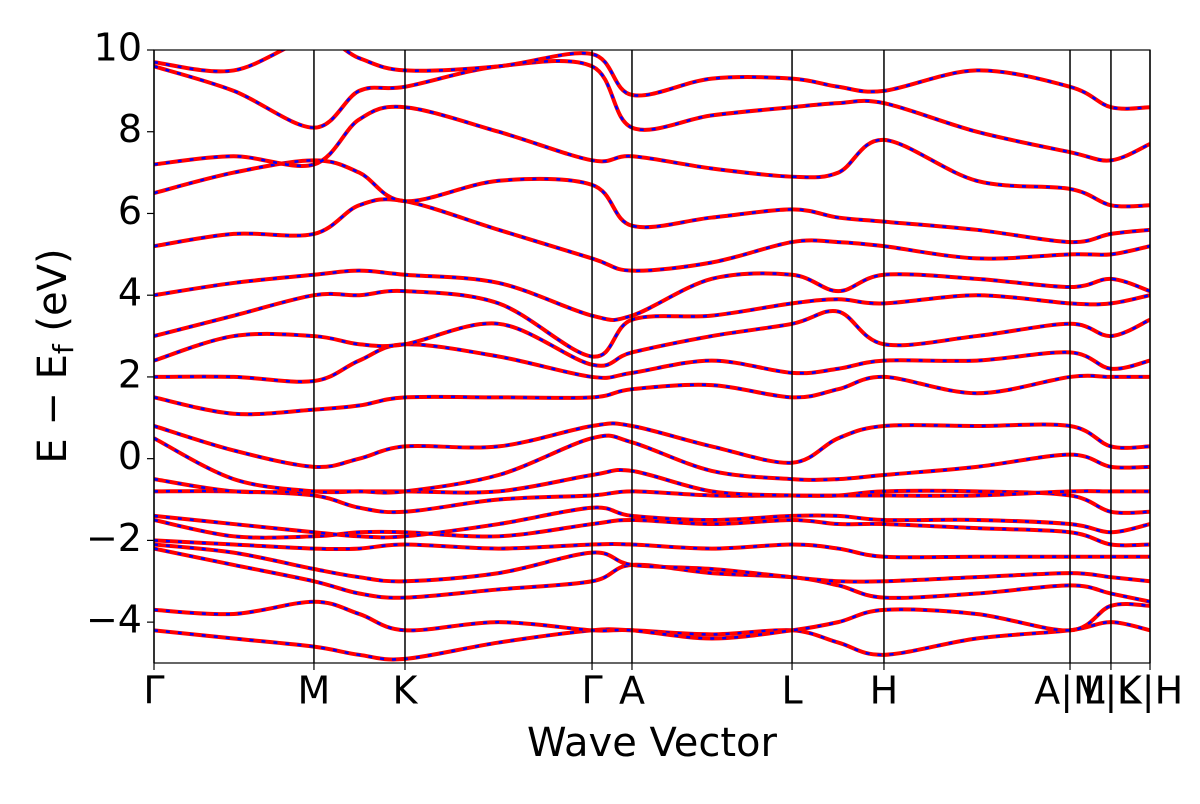 The width and height of the screenshot is (1200, 804). Describe the element at coordinates (114, 538) in the screenshot. I see `y-tick-label: −2` at that location.